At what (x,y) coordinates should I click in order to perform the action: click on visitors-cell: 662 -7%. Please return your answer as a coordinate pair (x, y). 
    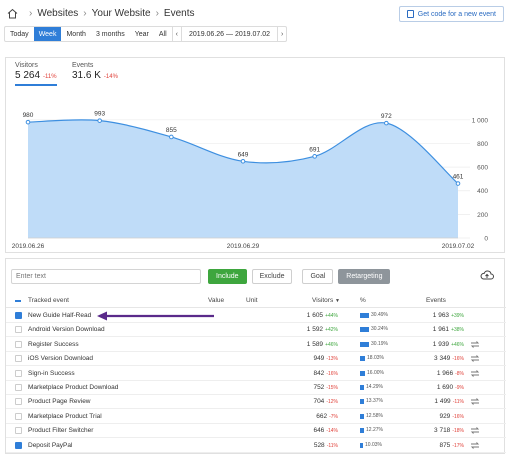
    Looking at the image, I should click on (319, 416).